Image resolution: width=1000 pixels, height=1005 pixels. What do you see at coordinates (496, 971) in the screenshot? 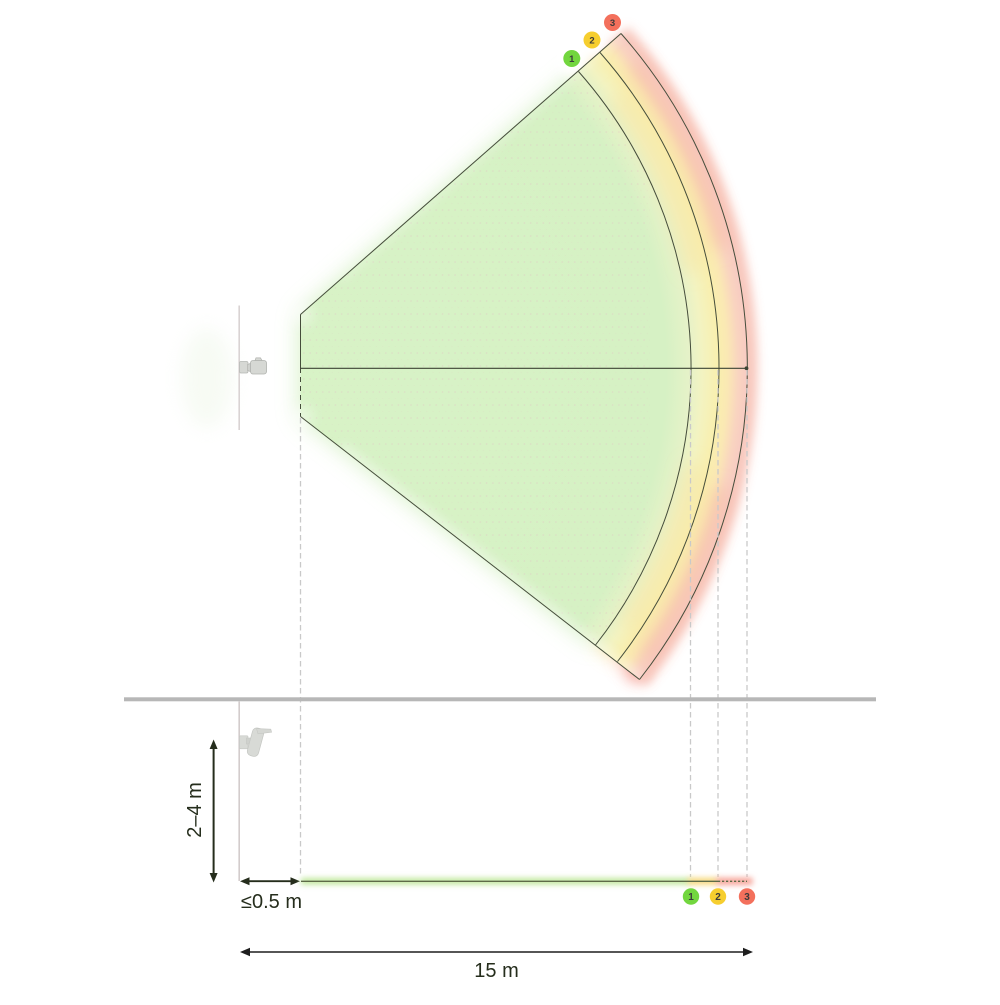
I see `svg-text: 15 m` at bounding box center [496, 971].